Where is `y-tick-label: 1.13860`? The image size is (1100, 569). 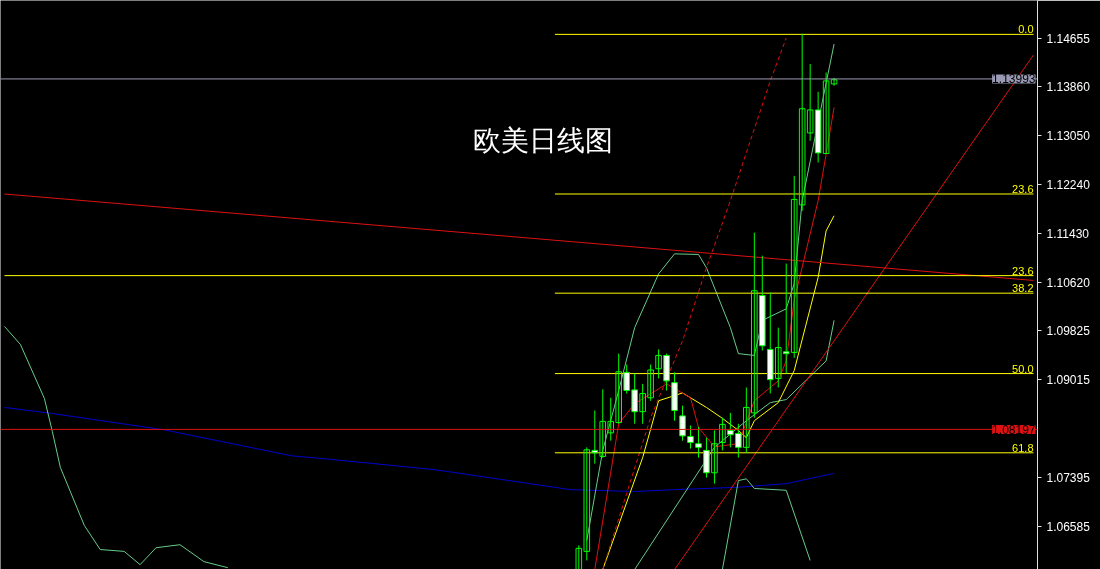 y-tick-label: 1.13860 is located at coordinates (1068, 87).